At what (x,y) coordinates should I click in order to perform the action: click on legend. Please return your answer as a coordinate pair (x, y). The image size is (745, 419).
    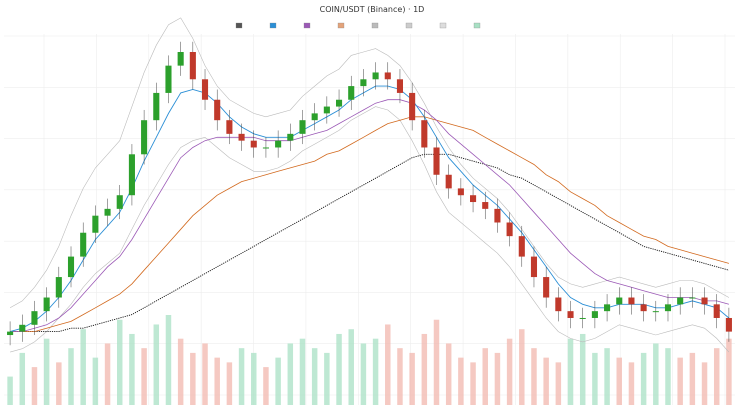
    Looking at the image, I should click on (358, 25).